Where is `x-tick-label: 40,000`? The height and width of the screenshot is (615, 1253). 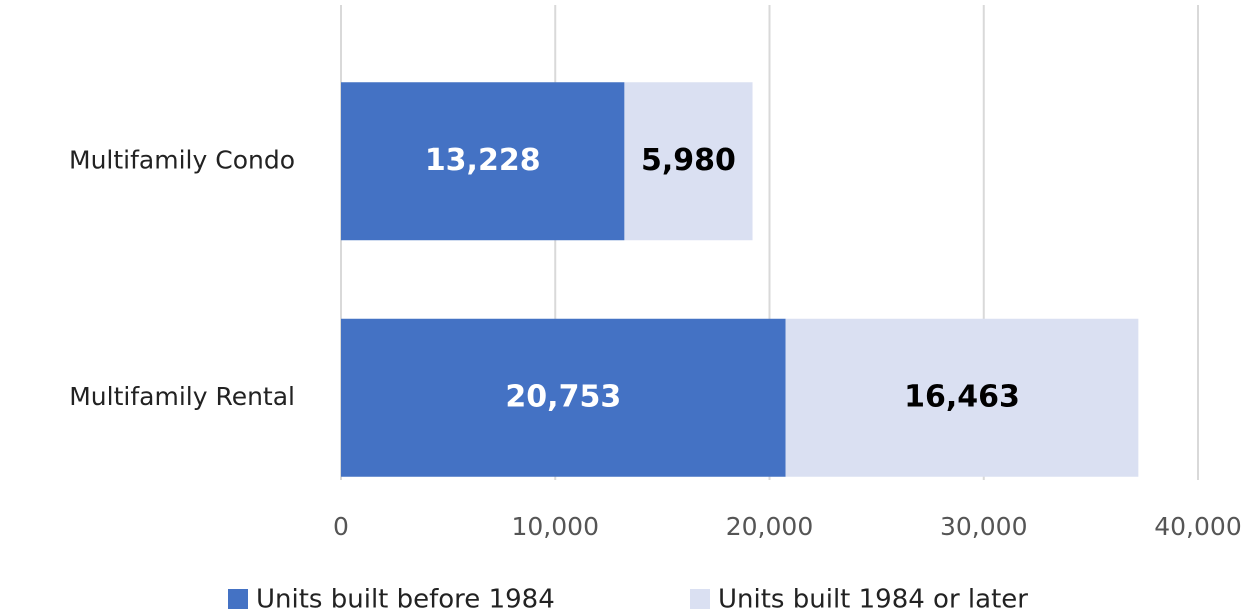
x-tick-label: 40,000 is located at coordinates (1197, 526).